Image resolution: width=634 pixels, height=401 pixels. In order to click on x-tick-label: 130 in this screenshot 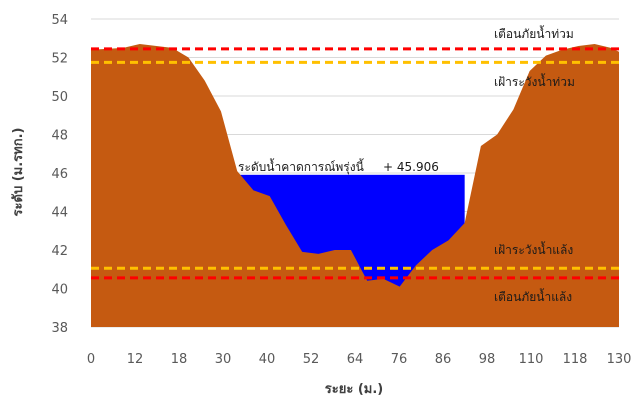, I will do `click(619, 359)`.